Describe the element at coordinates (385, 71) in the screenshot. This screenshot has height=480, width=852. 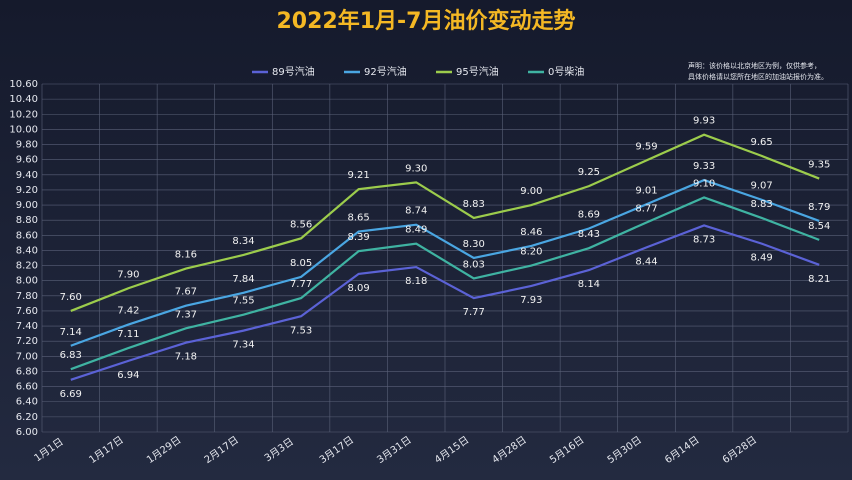
I see `legend-label: 92号汽油` at that location.